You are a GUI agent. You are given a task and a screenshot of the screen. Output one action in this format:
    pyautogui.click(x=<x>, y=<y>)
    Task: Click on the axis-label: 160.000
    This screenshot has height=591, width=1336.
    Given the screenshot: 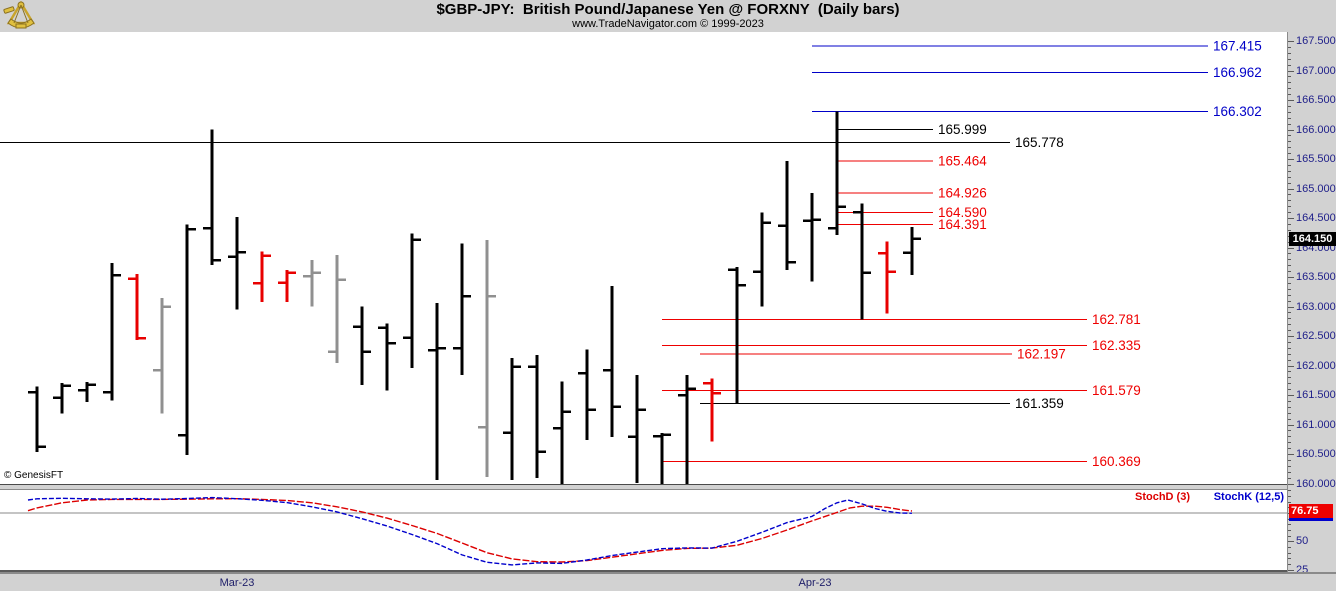 What is the action you would take?
    pyautogui.click(x=1316, y=484)
    